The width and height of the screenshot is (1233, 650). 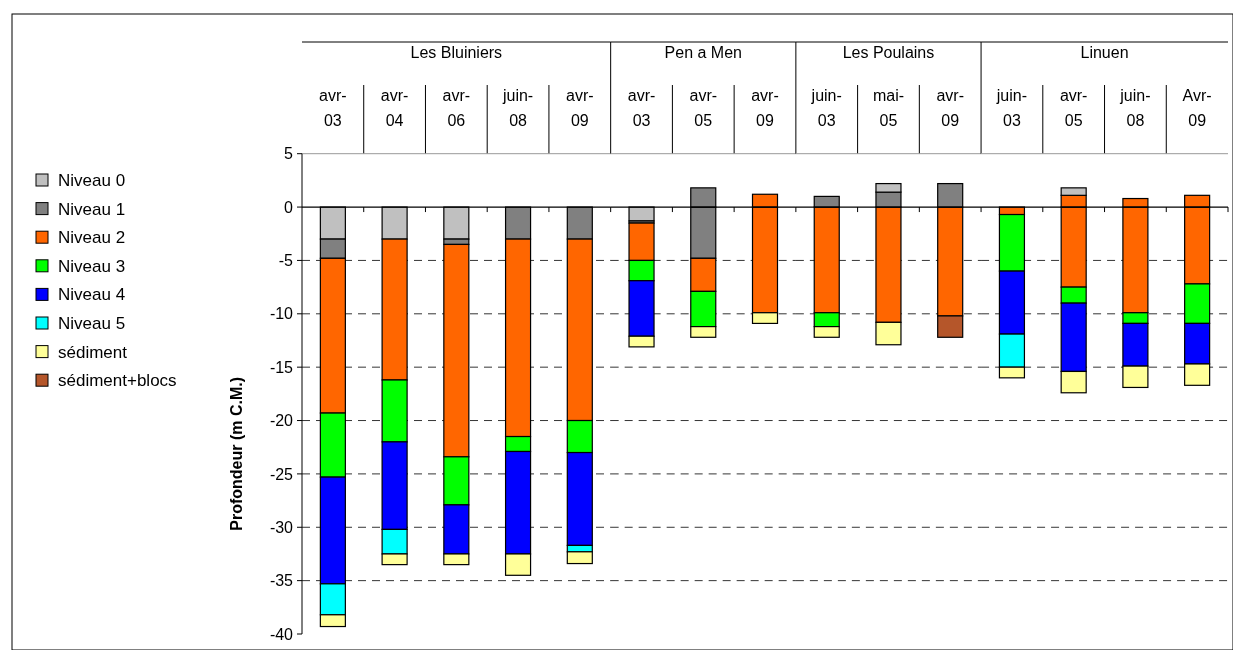 I want to click on legend-label: Niveau 2, so click(x=92, y=238).